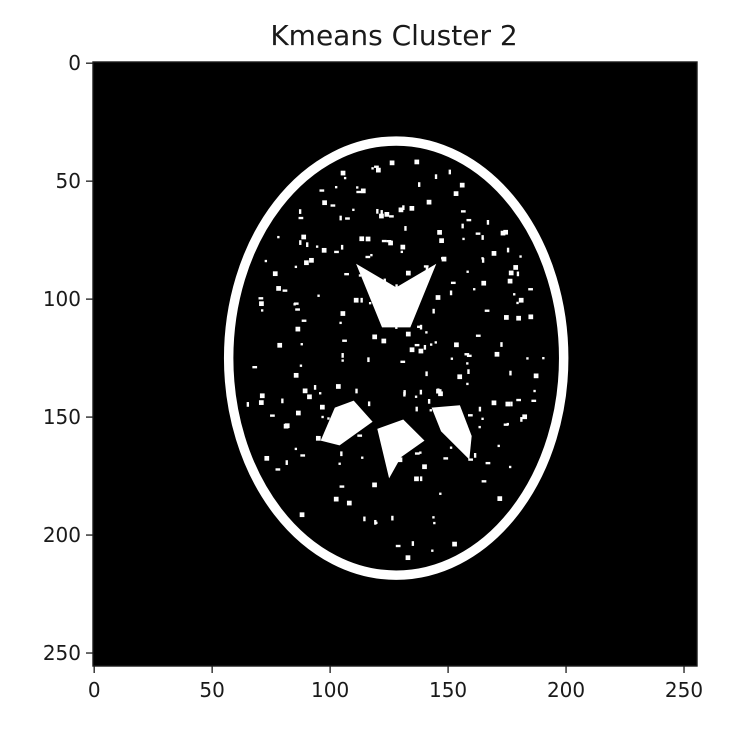 The image size is (730, 734). Describe the element at coordinates (62, 299) in the screenshot. I see `y-tick-label: 100` at that location.